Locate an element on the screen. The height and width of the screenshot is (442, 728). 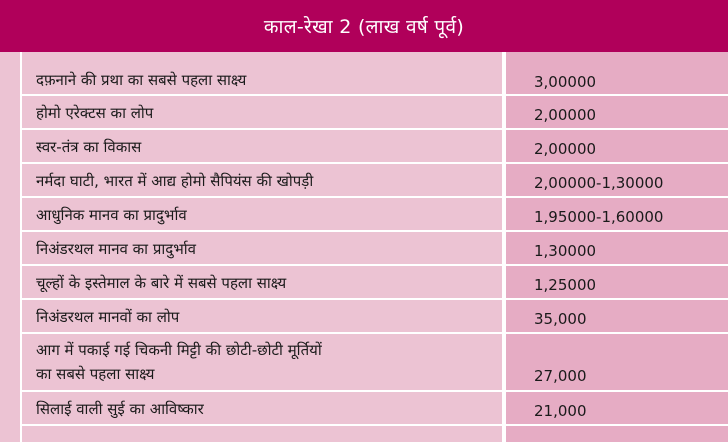
time-text: 21,000 is located at coordinates (560, 411).